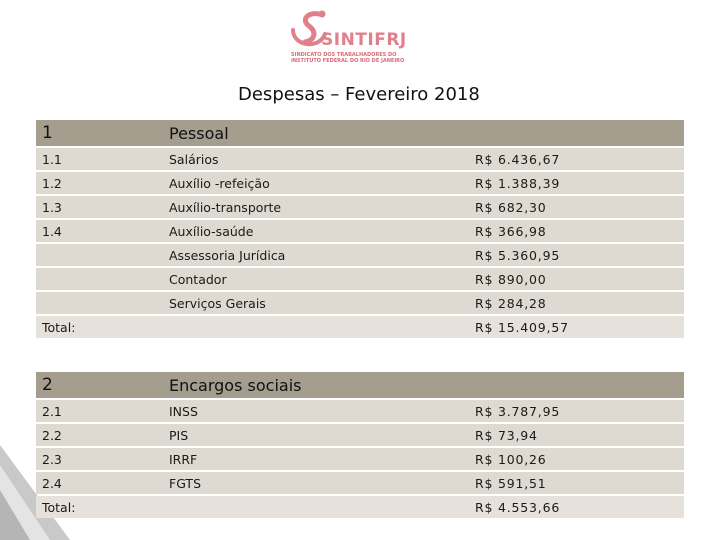  I want to click on row-value: R$ 890,00, so click(576, 279).